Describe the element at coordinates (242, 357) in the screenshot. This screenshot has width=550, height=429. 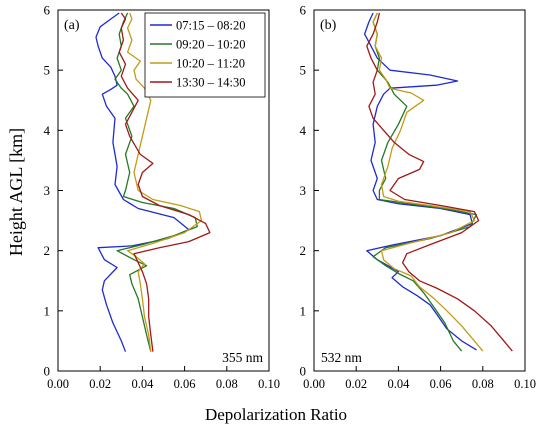
I see `wavelength-annotation: 355 nm` at that location.